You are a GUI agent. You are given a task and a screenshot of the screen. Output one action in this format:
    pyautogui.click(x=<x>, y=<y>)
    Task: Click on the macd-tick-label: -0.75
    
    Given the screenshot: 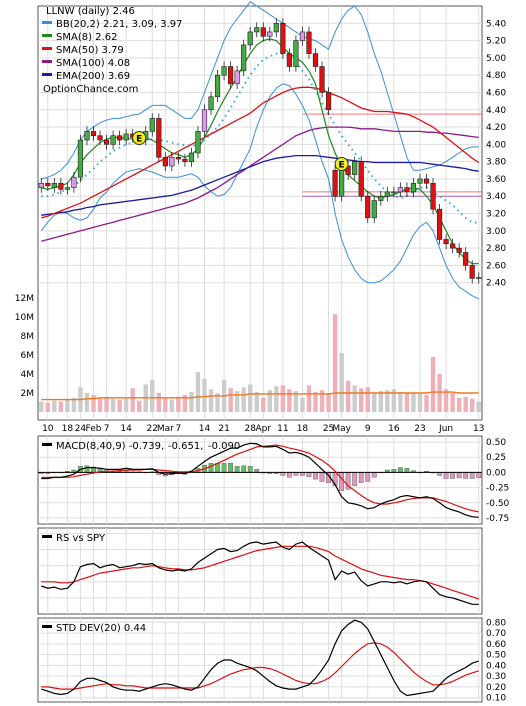 What is the action you would take?
    pyautogui.click(x=497, y=519)
    